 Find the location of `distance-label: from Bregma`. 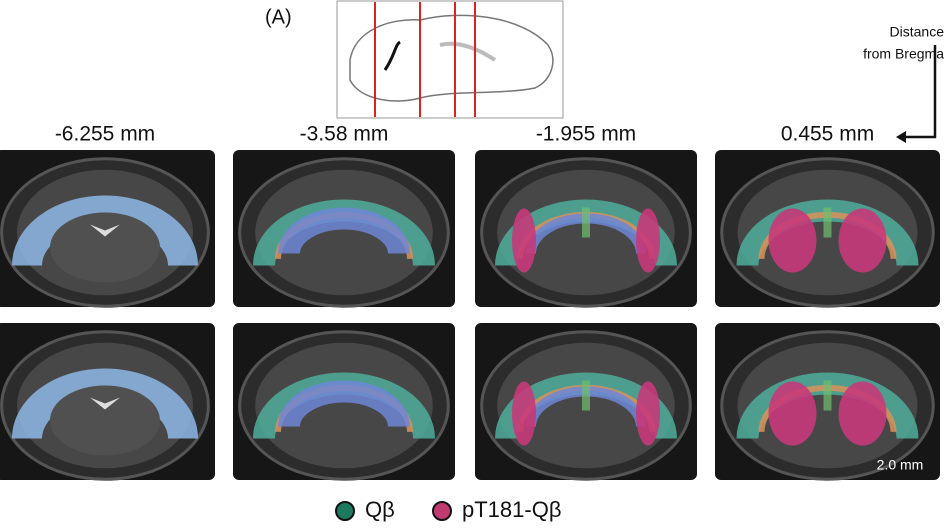

distance-label: from Bregma is located at coordinates (903, 54).